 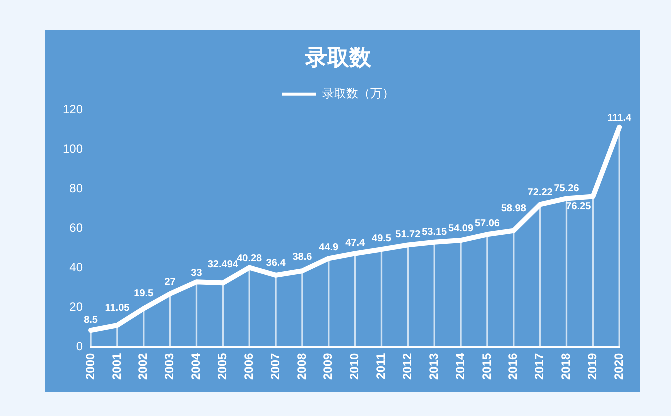 What do you see at coordinates (143, 366) in the screenshot?
I see `x-tick-label: 2002` at bounding box center [143, 366].